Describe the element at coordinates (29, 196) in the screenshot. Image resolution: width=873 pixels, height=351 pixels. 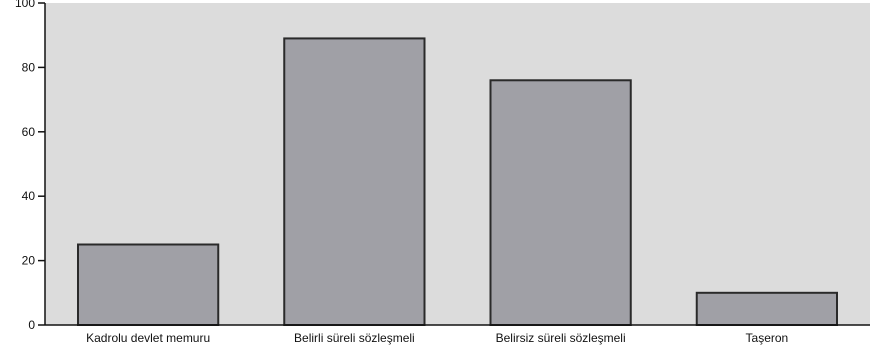
I see `y-tick-label-2: 40` at that location.